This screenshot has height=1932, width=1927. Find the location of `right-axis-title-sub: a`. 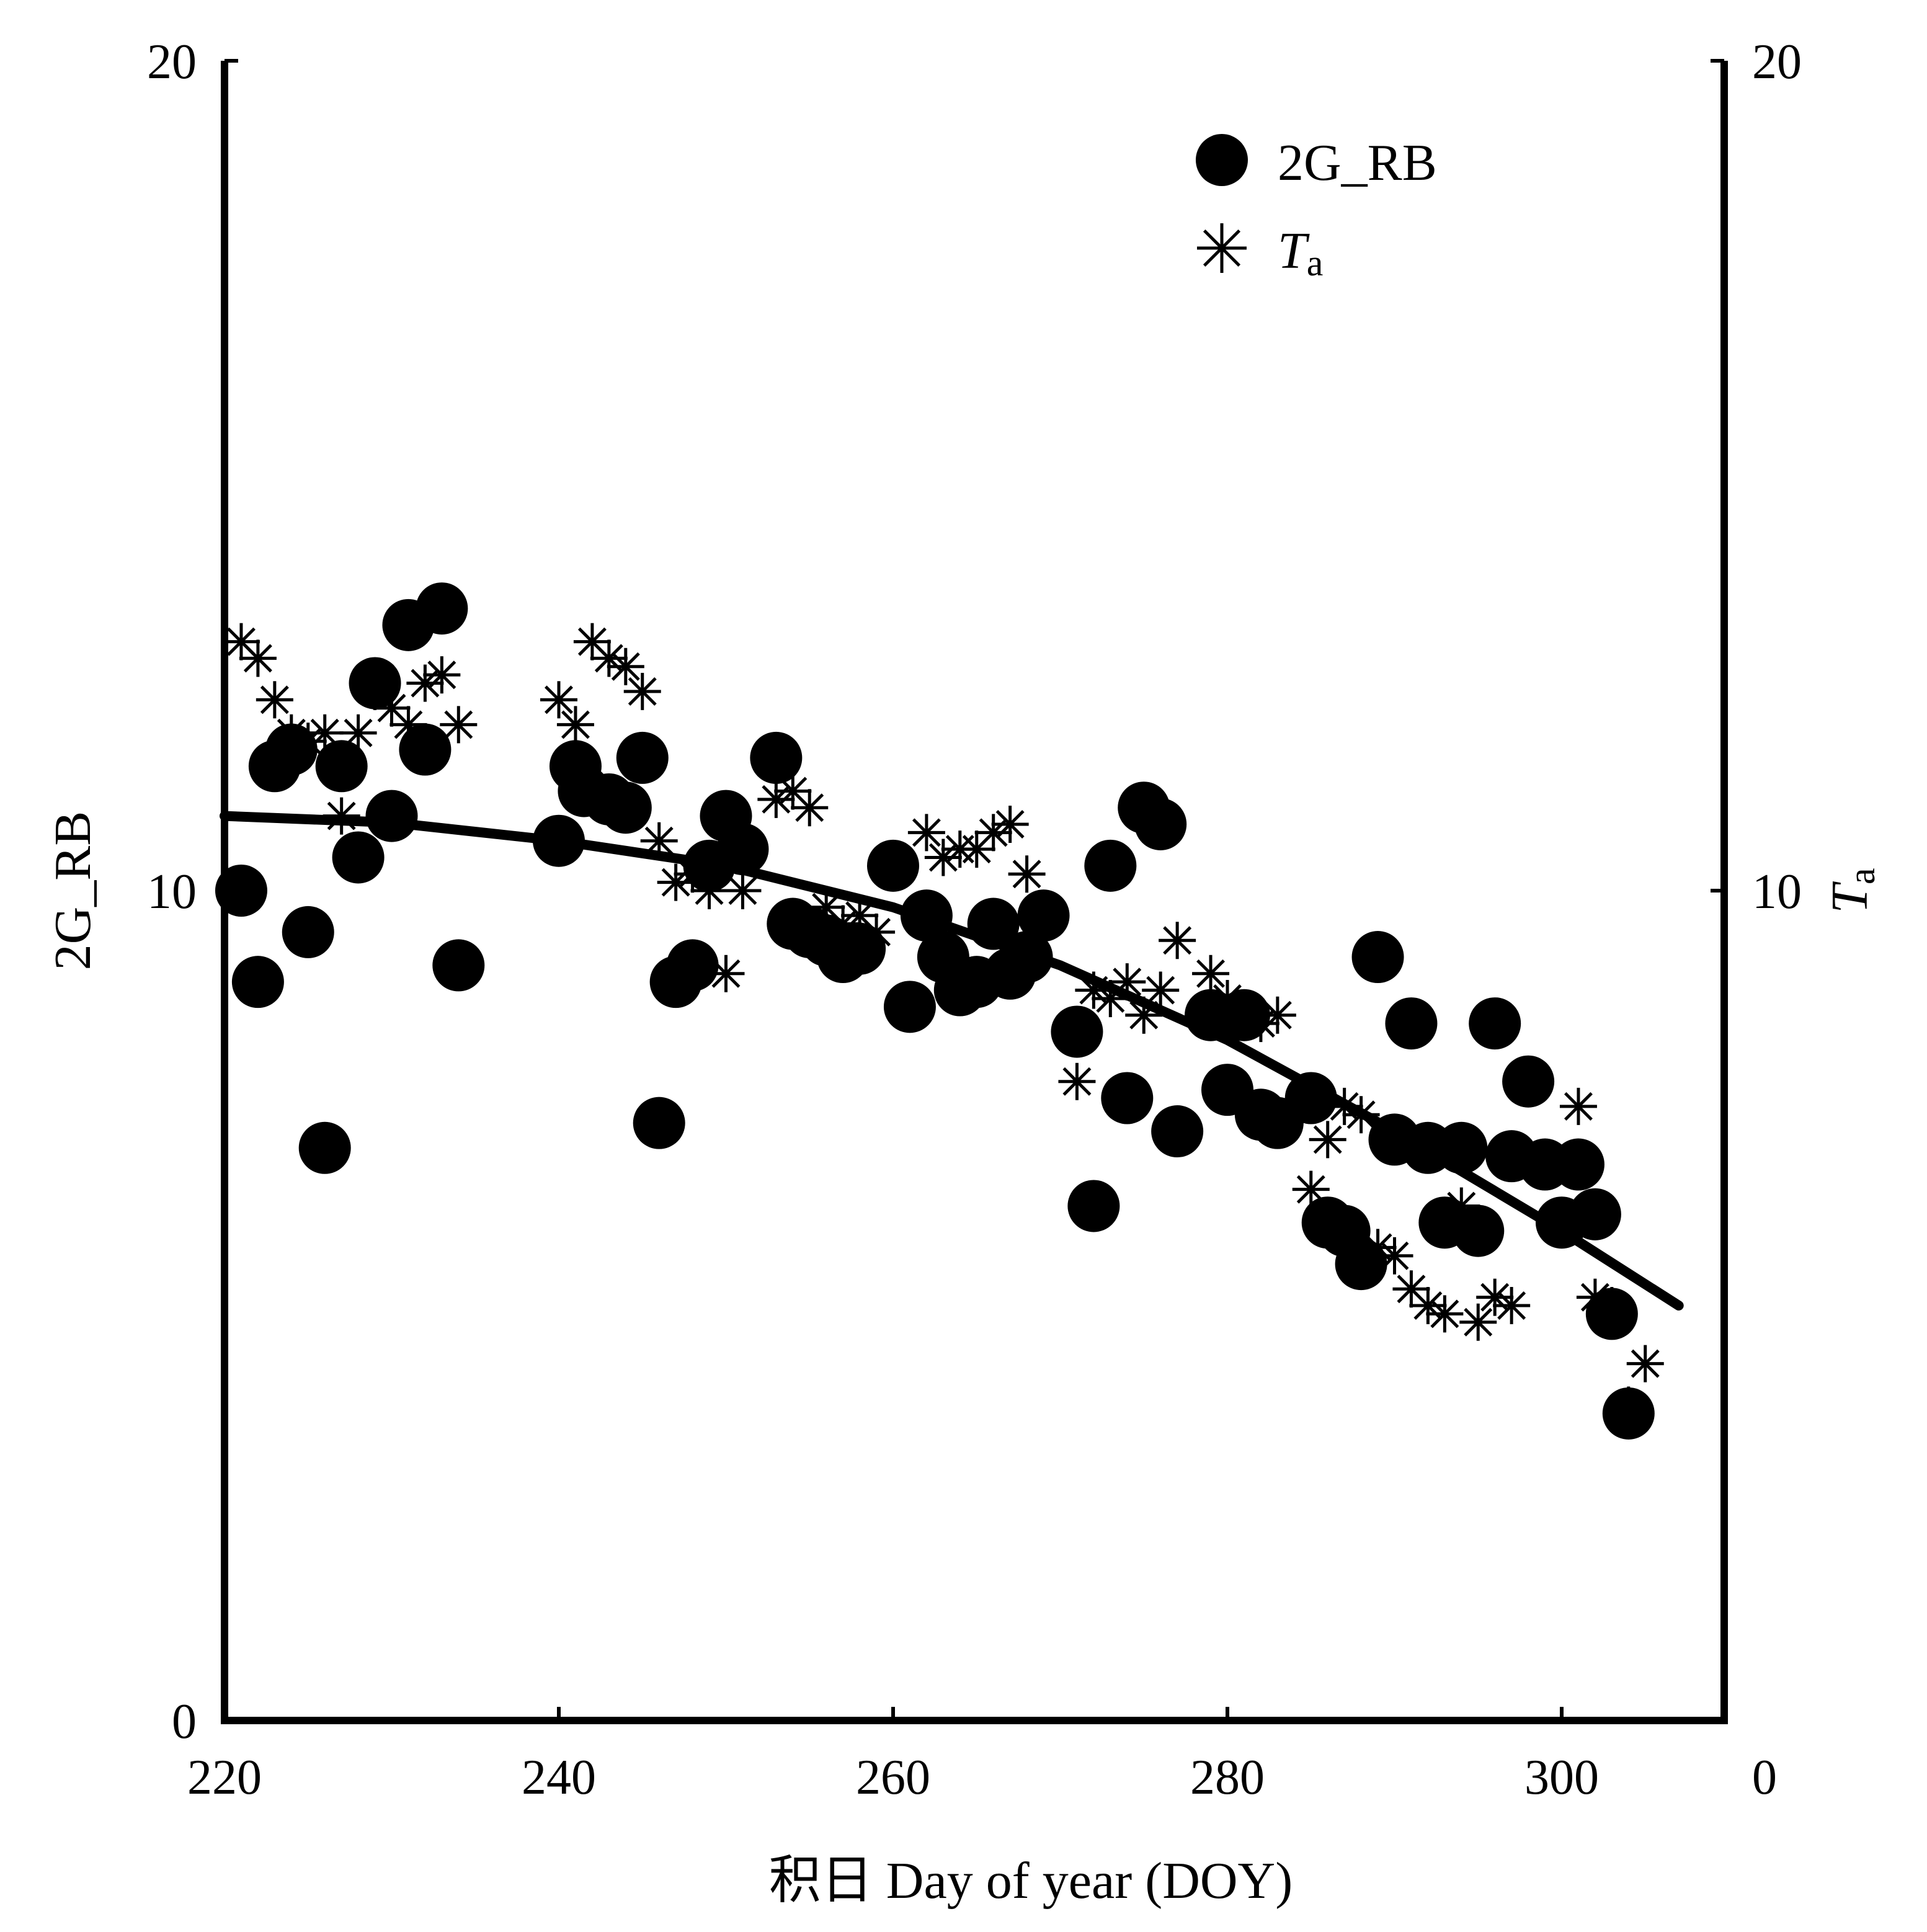

right-axis-title-sub: a is located at coordinates (1861, 876).